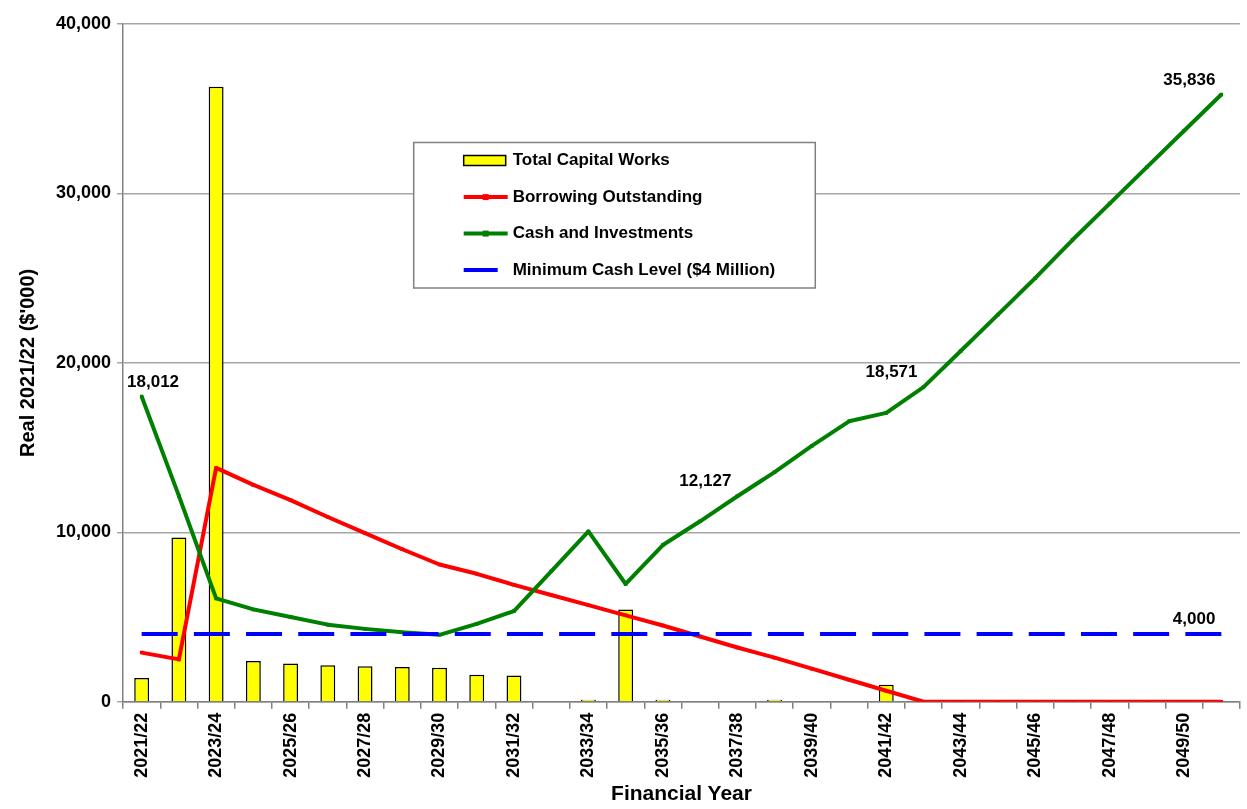  What do you see at coordinates (512, 745) in the screenshot?
I see `x-tick-label: 2031/32` at bounding box center [512, 745].